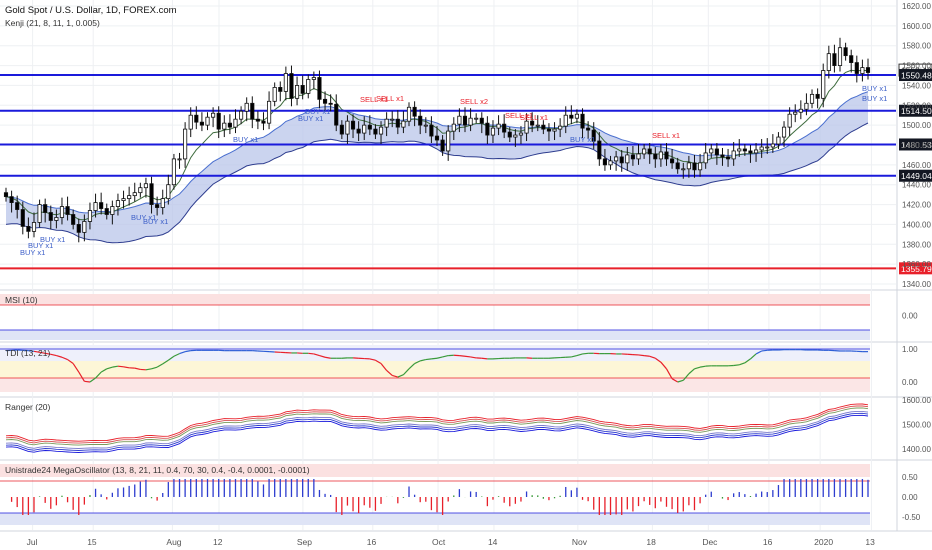 The height and width of the screenshot is (550, 932). Describe the element at coordinates (916, 425) in the screenshot. I see `ranger-tick-label: 1500.00` at that location.